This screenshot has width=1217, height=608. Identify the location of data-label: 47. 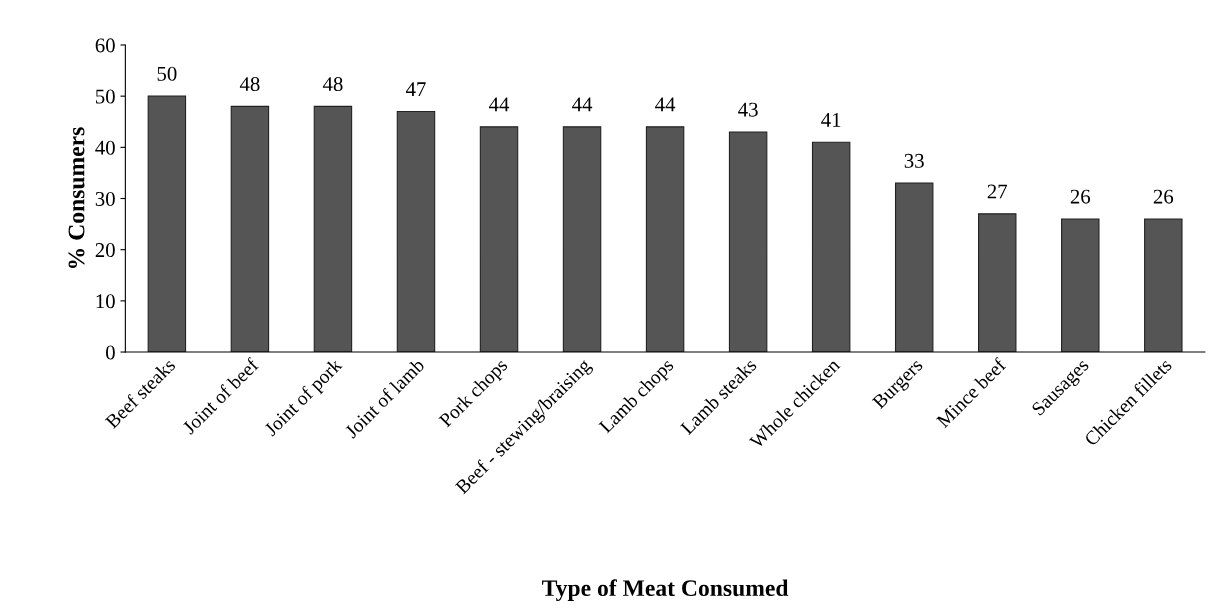
(415, 89).